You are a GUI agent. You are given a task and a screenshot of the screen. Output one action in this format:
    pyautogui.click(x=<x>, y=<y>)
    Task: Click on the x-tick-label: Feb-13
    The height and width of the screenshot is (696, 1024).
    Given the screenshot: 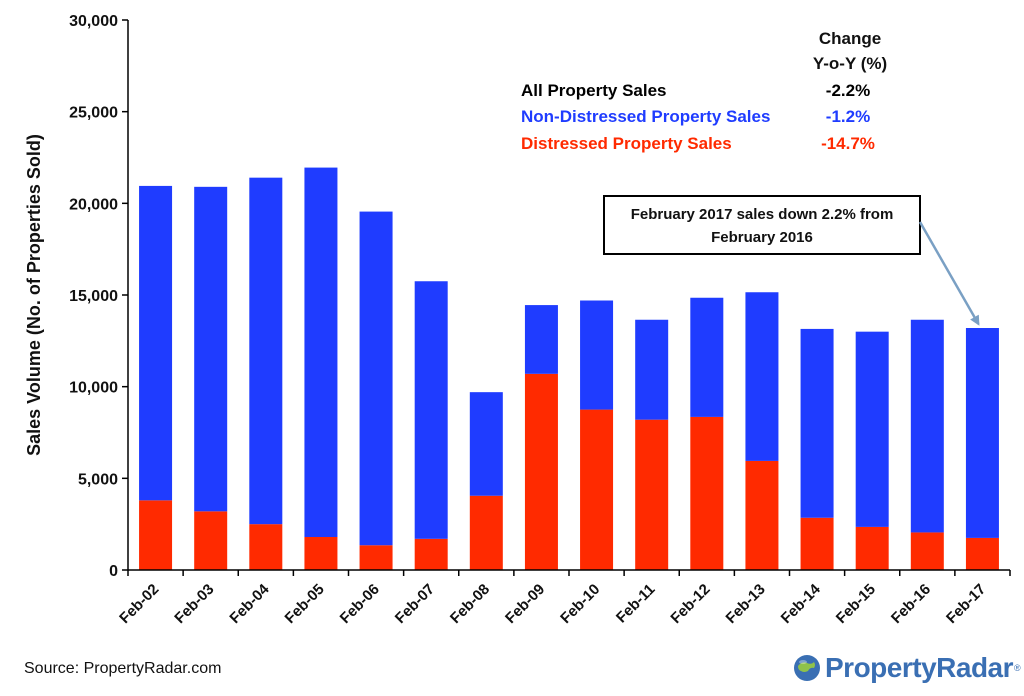 What is the action you would take?
    pyautogui.click(x=746, y=604)
    